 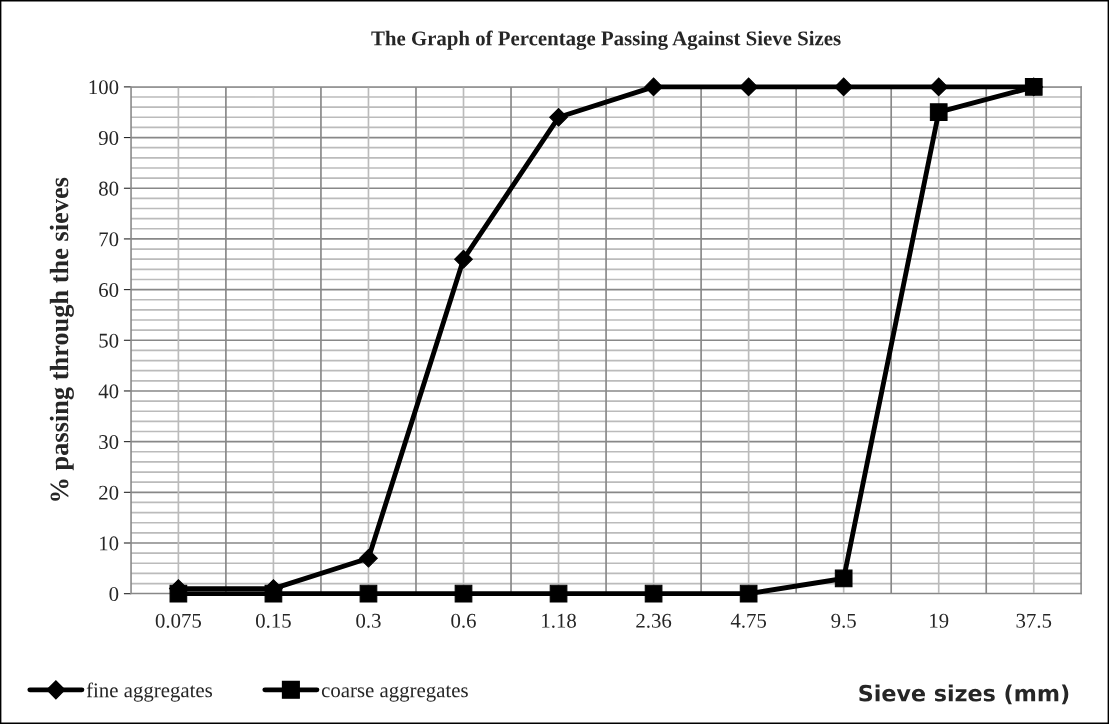 I want to click on x-axis-title: Sieve sizes (mm), so click(x=964, y=694).